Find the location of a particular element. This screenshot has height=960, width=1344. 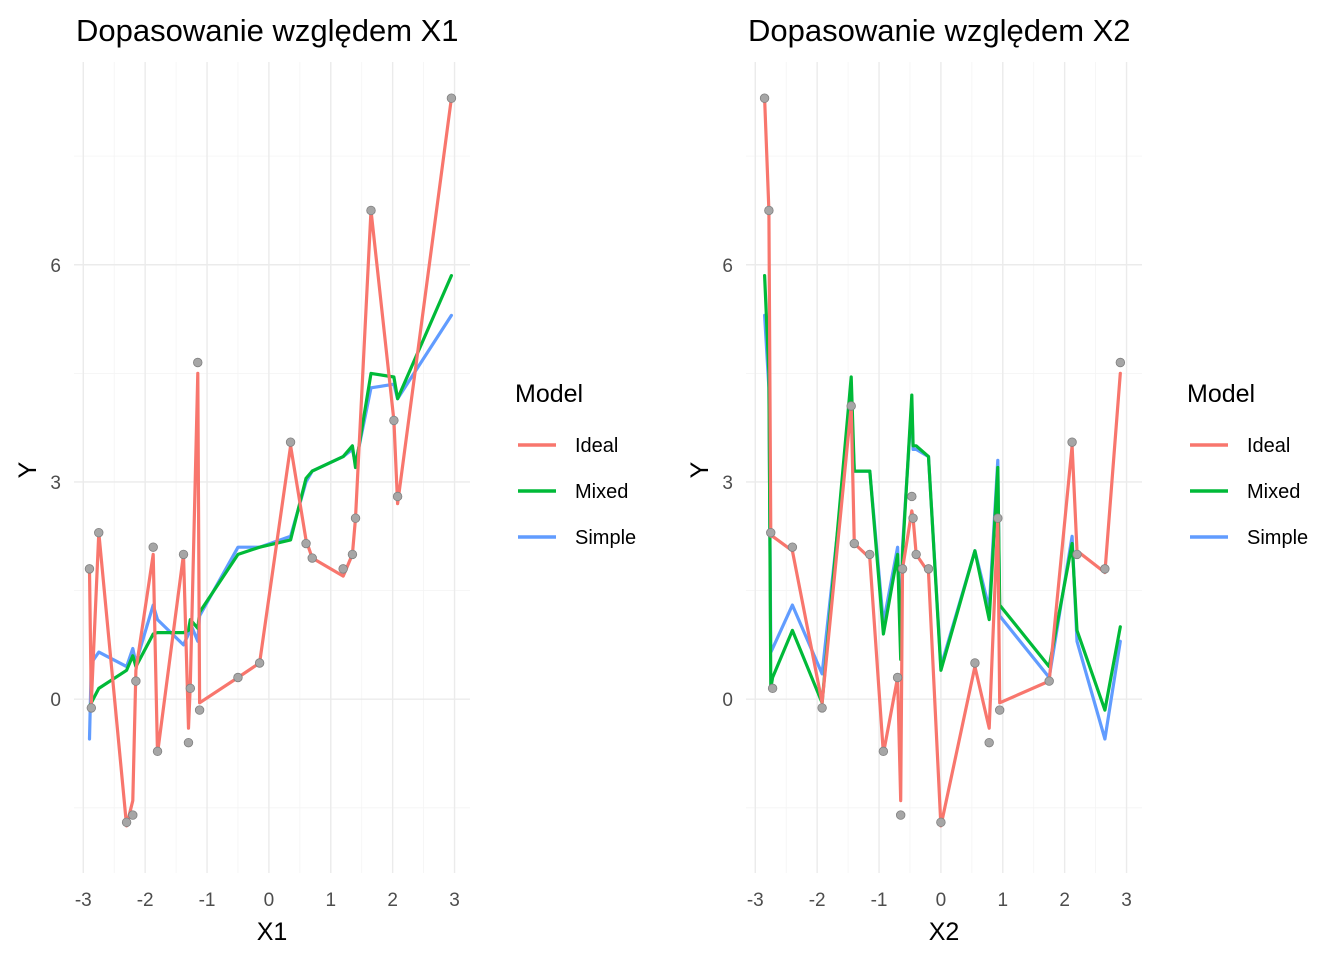

legend-x1: Model Ideal Mixed Simple is located at coordinates (575, 464).